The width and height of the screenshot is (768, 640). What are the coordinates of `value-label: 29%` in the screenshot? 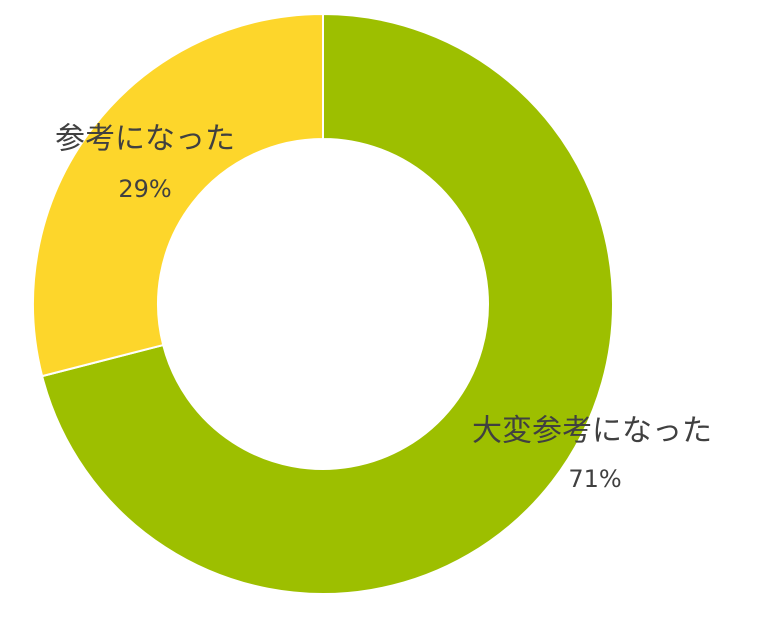 It's located at (144, 189).